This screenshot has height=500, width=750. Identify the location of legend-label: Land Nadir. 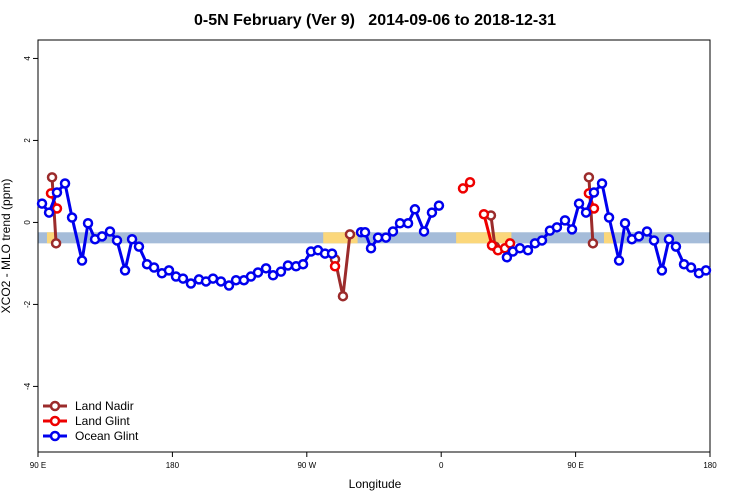
(104, 406).